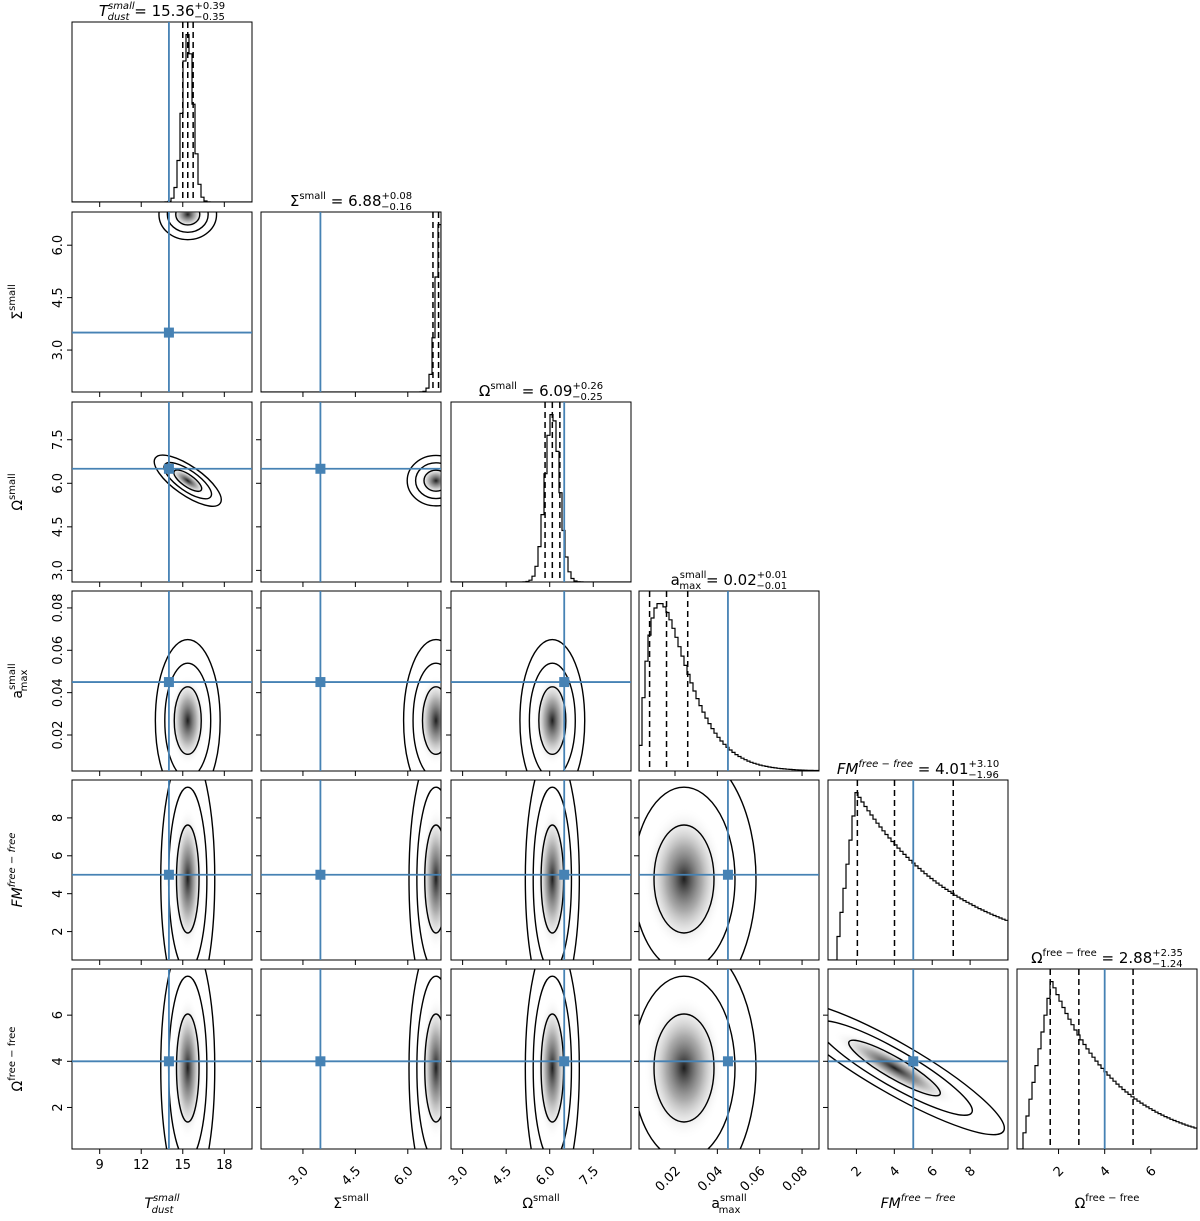  What do you see at coordinates (58, 526) in the screenshot?
I see `y-tick-label: 4.5` at bounding box center [58, 526].